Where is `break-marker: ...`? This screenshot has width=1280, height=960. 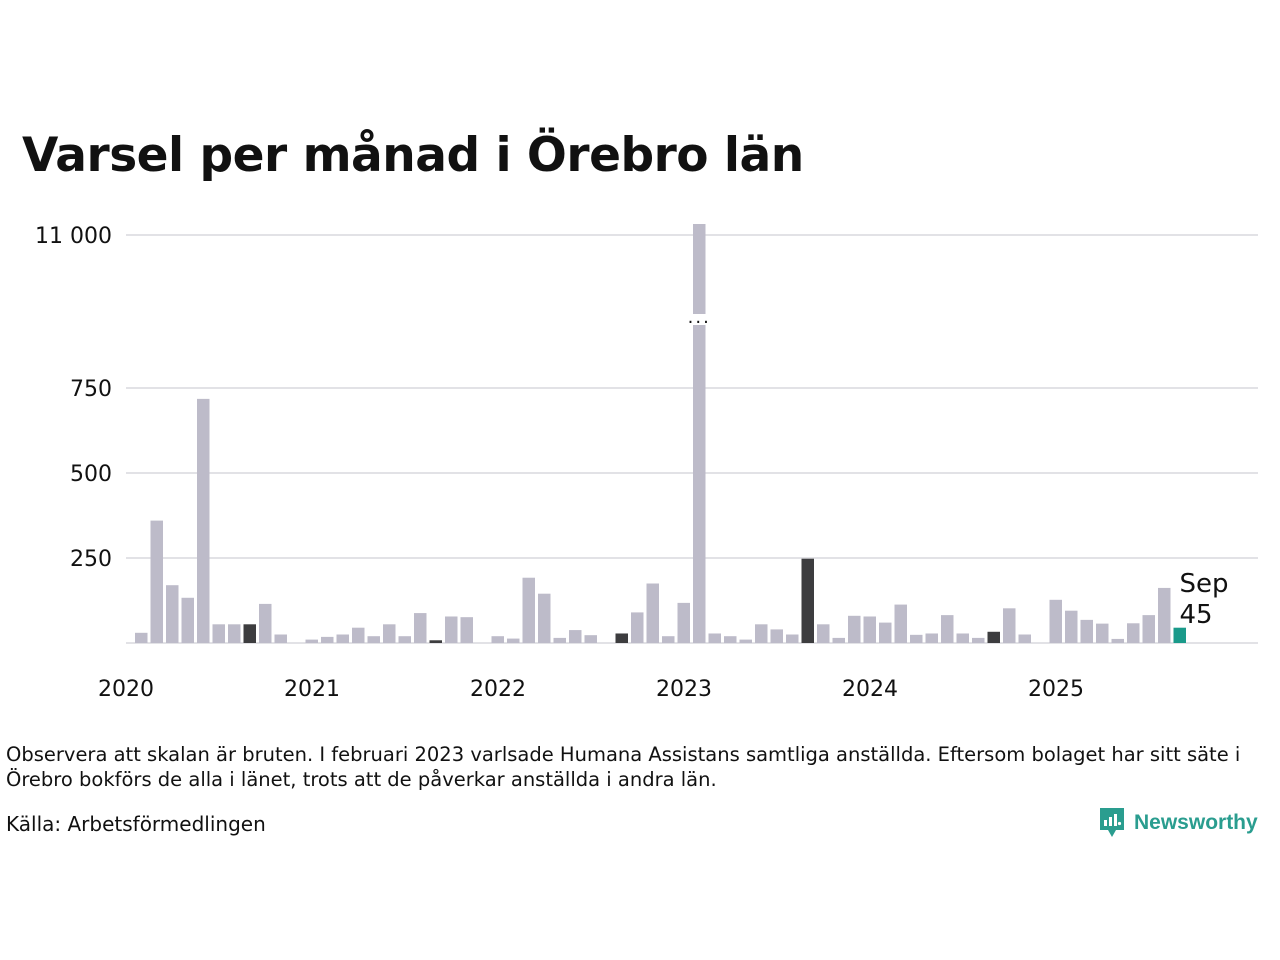 break-marker: ... is located at coordinates (699, 317).